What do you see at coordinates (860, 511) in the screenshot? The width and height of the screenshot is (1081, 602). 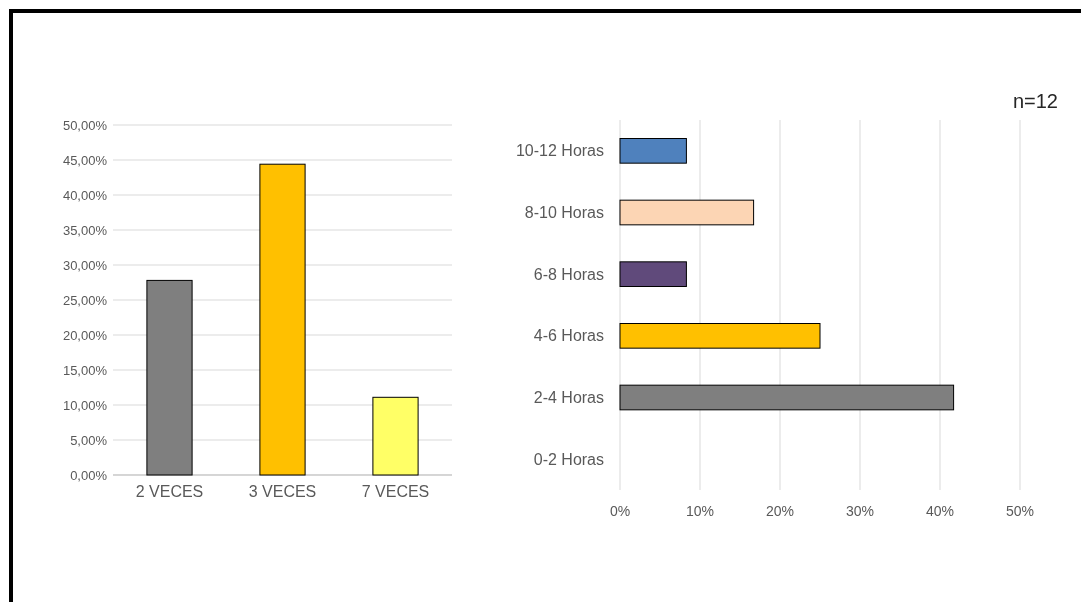 I see `x-tick-label: 30%` at bounding box center [860, 511].